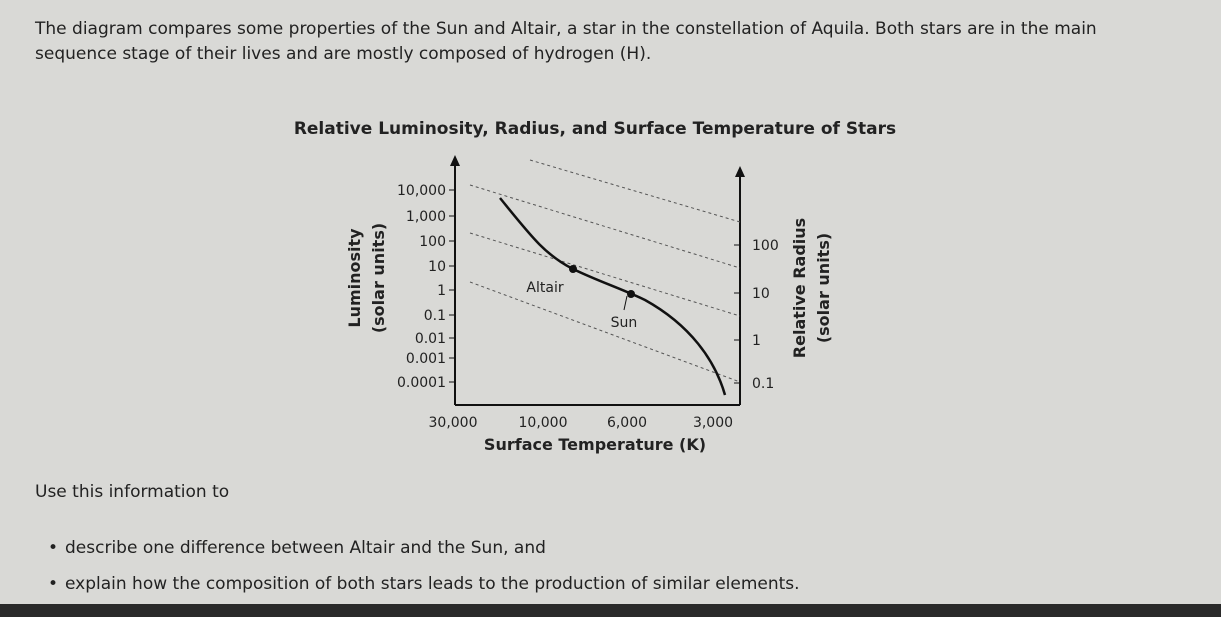 The image size is (1221, 617). Describe the element at coordinates (378, 278) in the screenshot. I see `y-axis-unit: (solar units)` at that location.